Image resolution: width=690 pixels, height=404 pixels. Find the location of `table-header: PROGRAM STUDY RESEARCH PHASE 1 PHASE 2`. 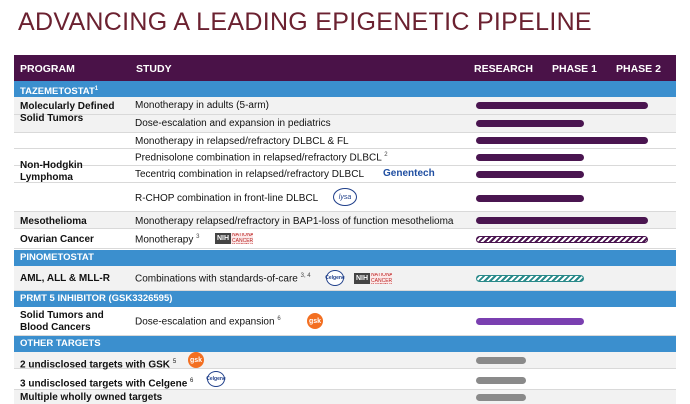

table-header: PROGRAM STUDY RESEARCH PHASE 1 PHASE 2 is located at coordinates (345, 68).